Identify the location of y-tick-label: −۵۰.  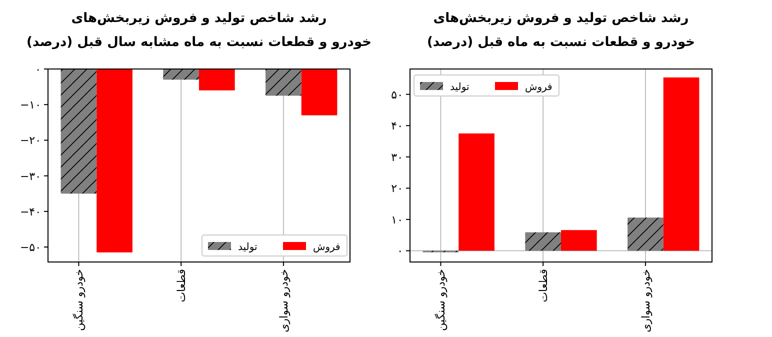
(30, 247).